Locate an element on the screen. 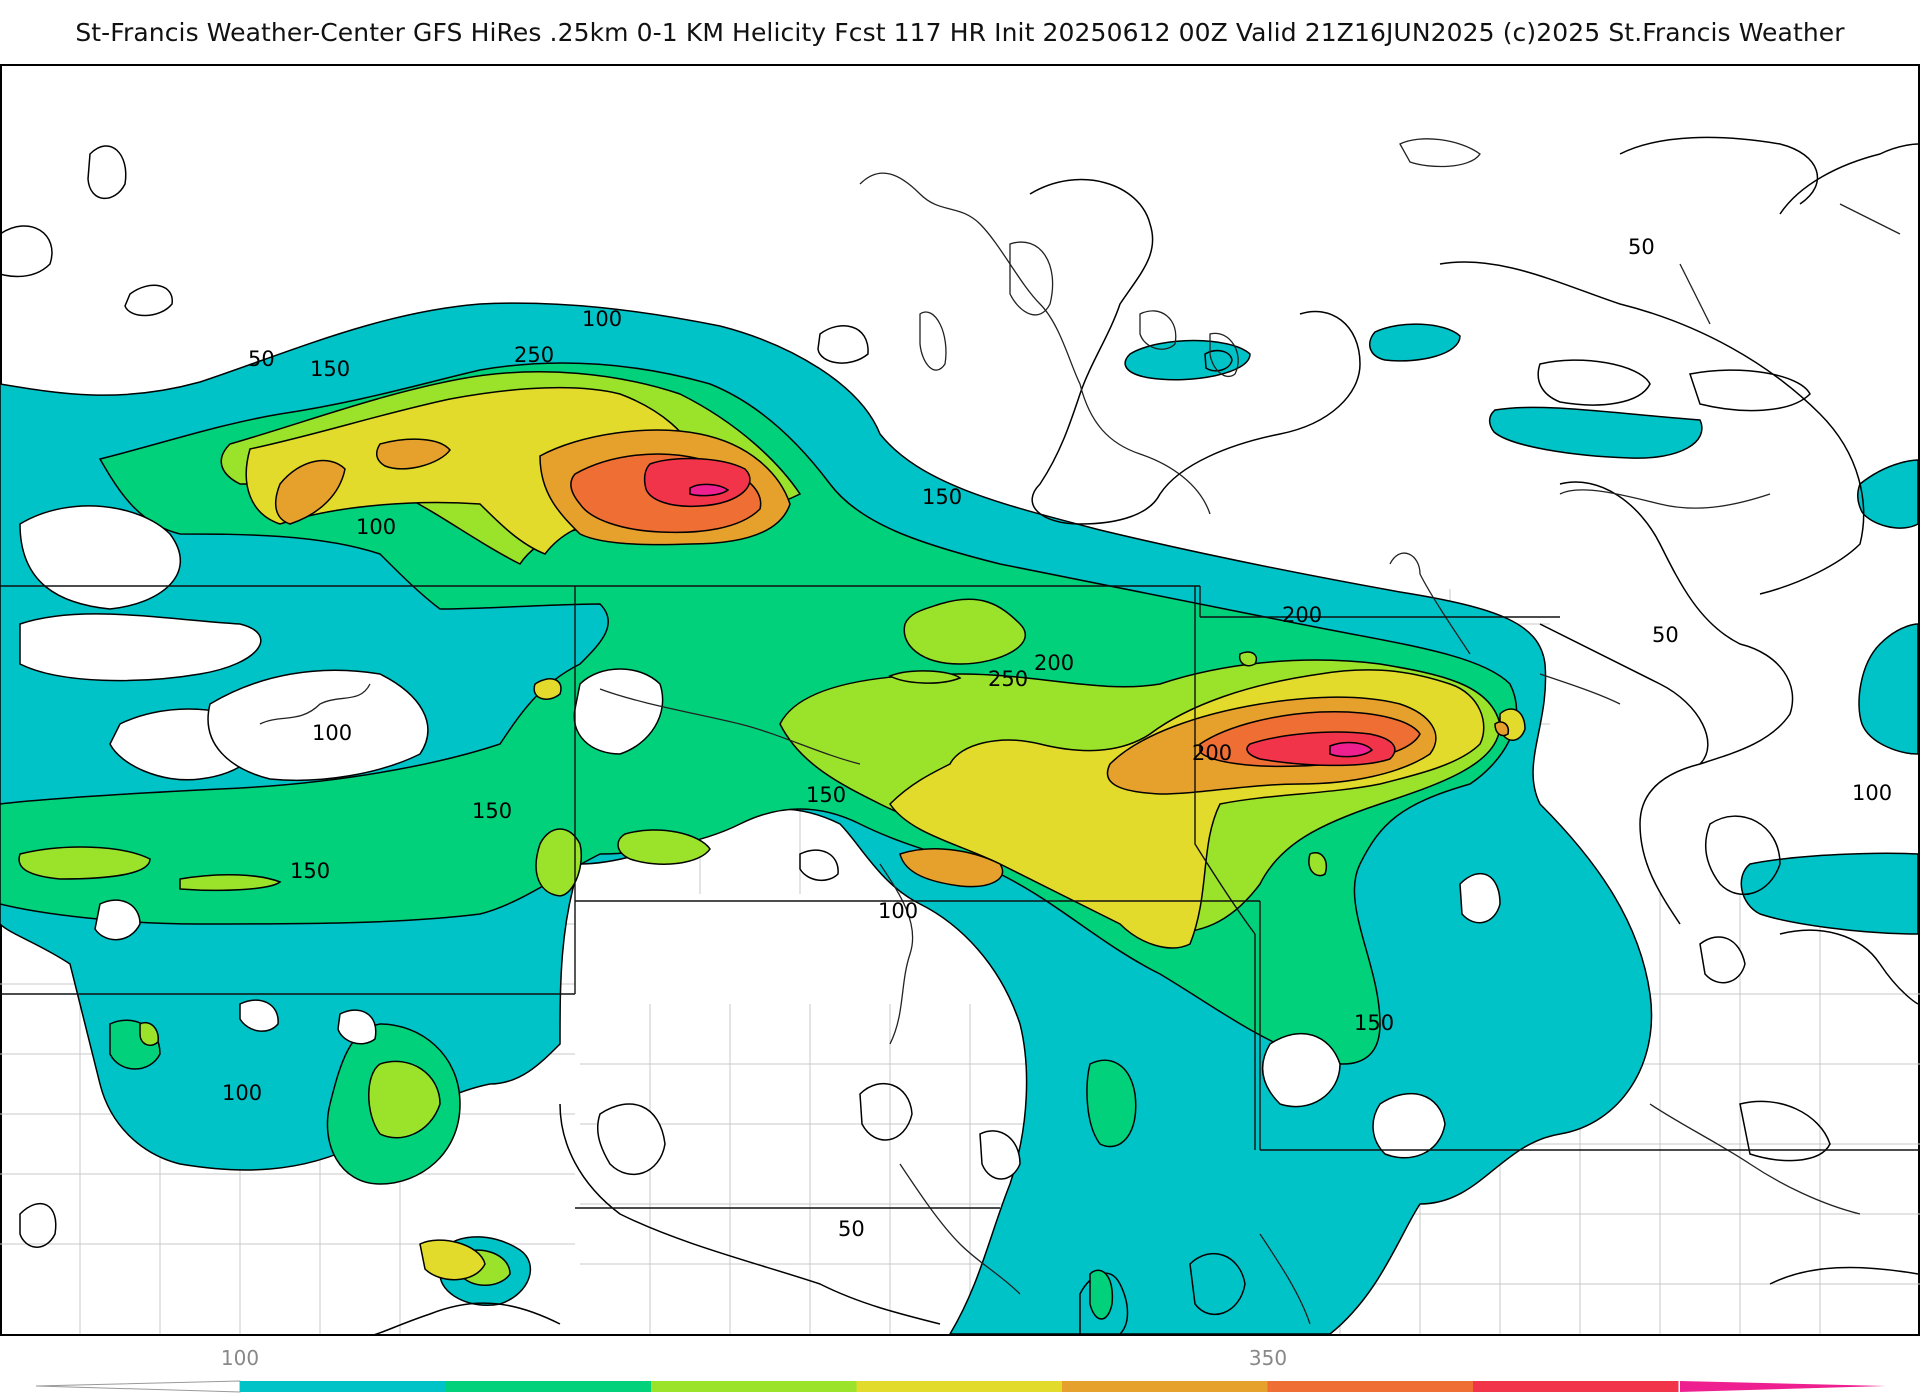  colorbar-under-arrow is located at coordinates (138, 1386).